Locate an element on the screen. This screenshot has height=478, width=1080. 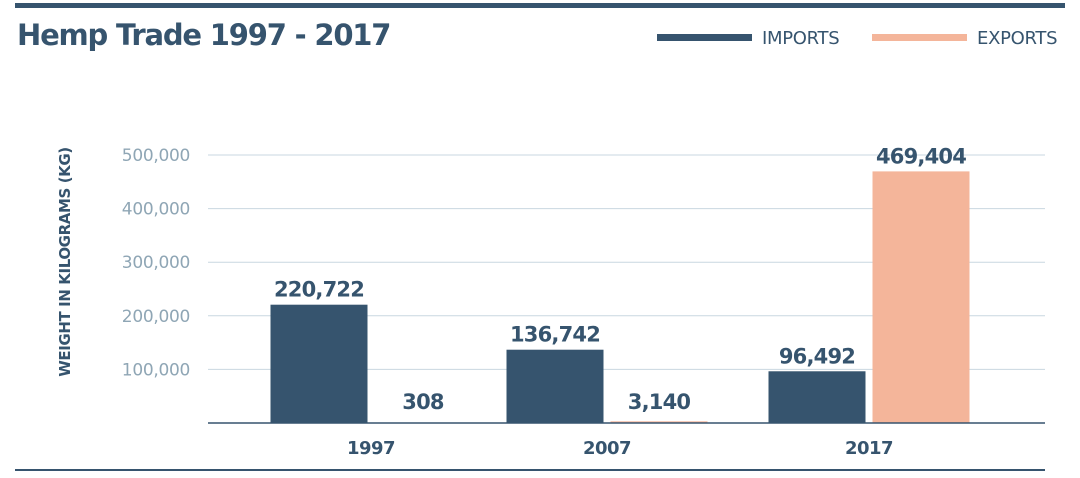
legend-label-imports: IMPORTS is located at coordinates (801, 38).